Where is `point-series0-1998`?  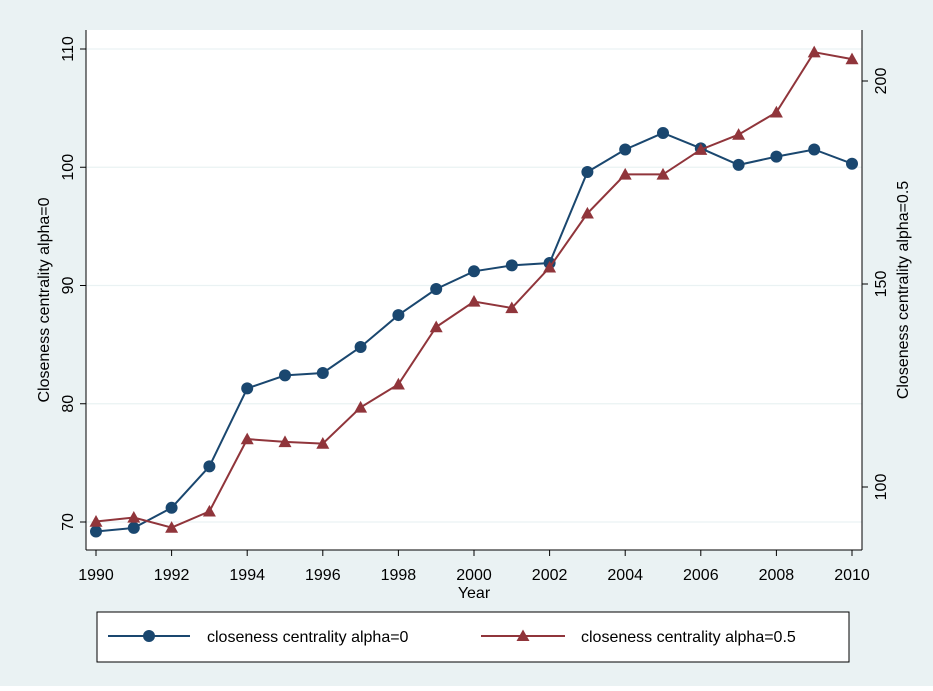
point-series0-1998 is located at coordinates (398, 315).